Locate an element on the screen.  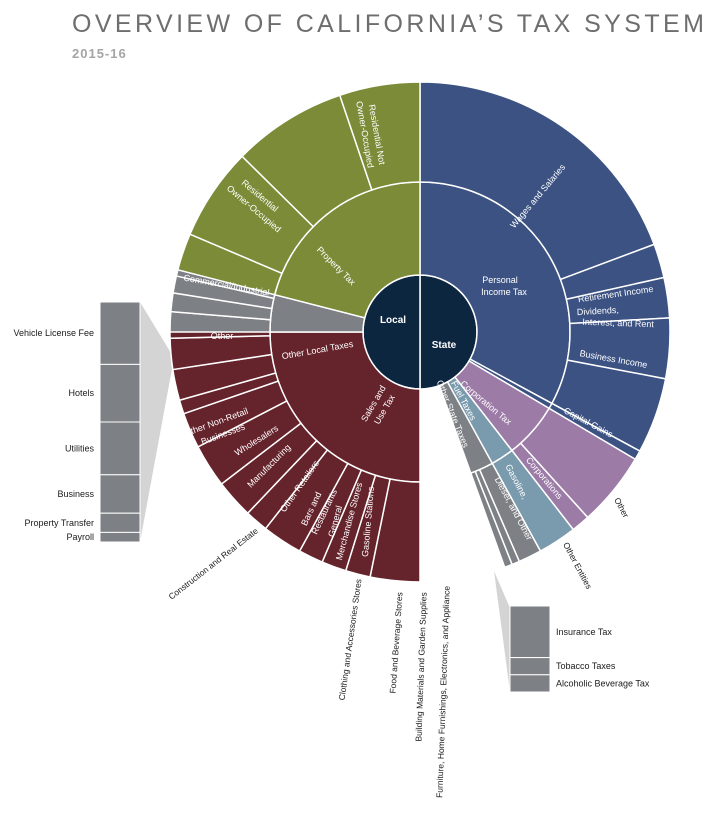
callout-box-hotels is located at coordinates (120, 393).